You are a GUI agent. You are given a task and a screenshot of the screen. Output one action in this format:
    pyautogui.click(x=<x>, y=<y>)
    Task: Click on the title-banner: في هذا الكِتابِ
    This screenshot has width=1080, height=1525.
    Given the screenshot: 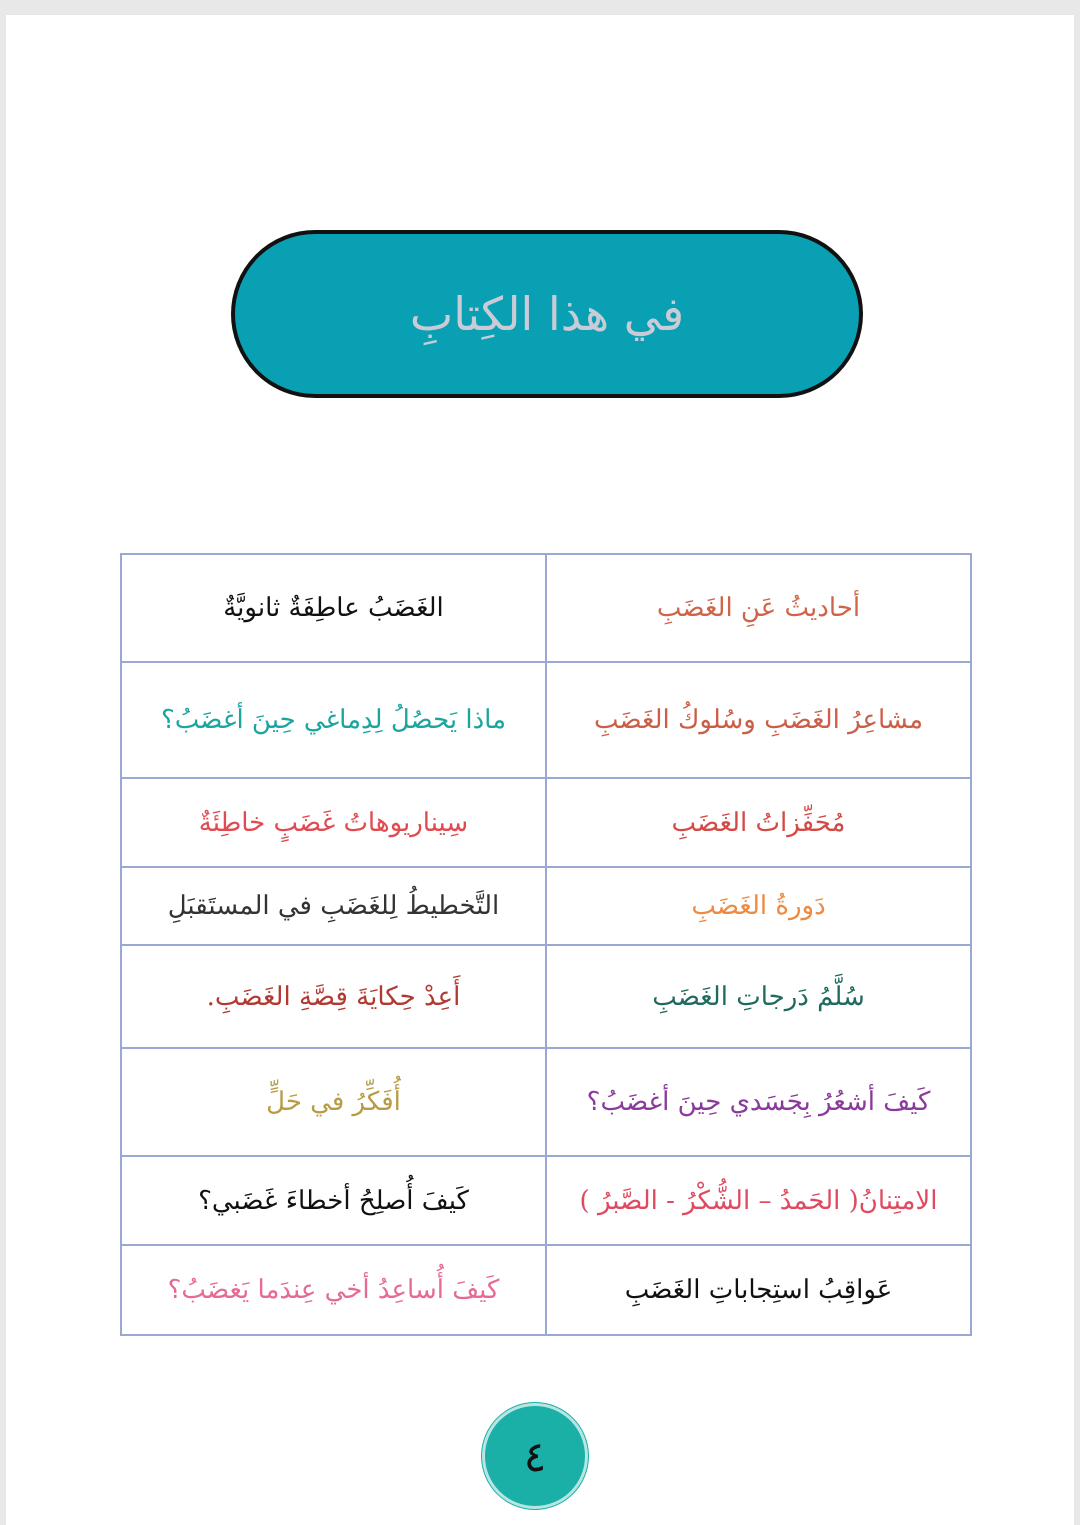 What is the action you would take?
    pyautogui.click(x=547, y=314)
    